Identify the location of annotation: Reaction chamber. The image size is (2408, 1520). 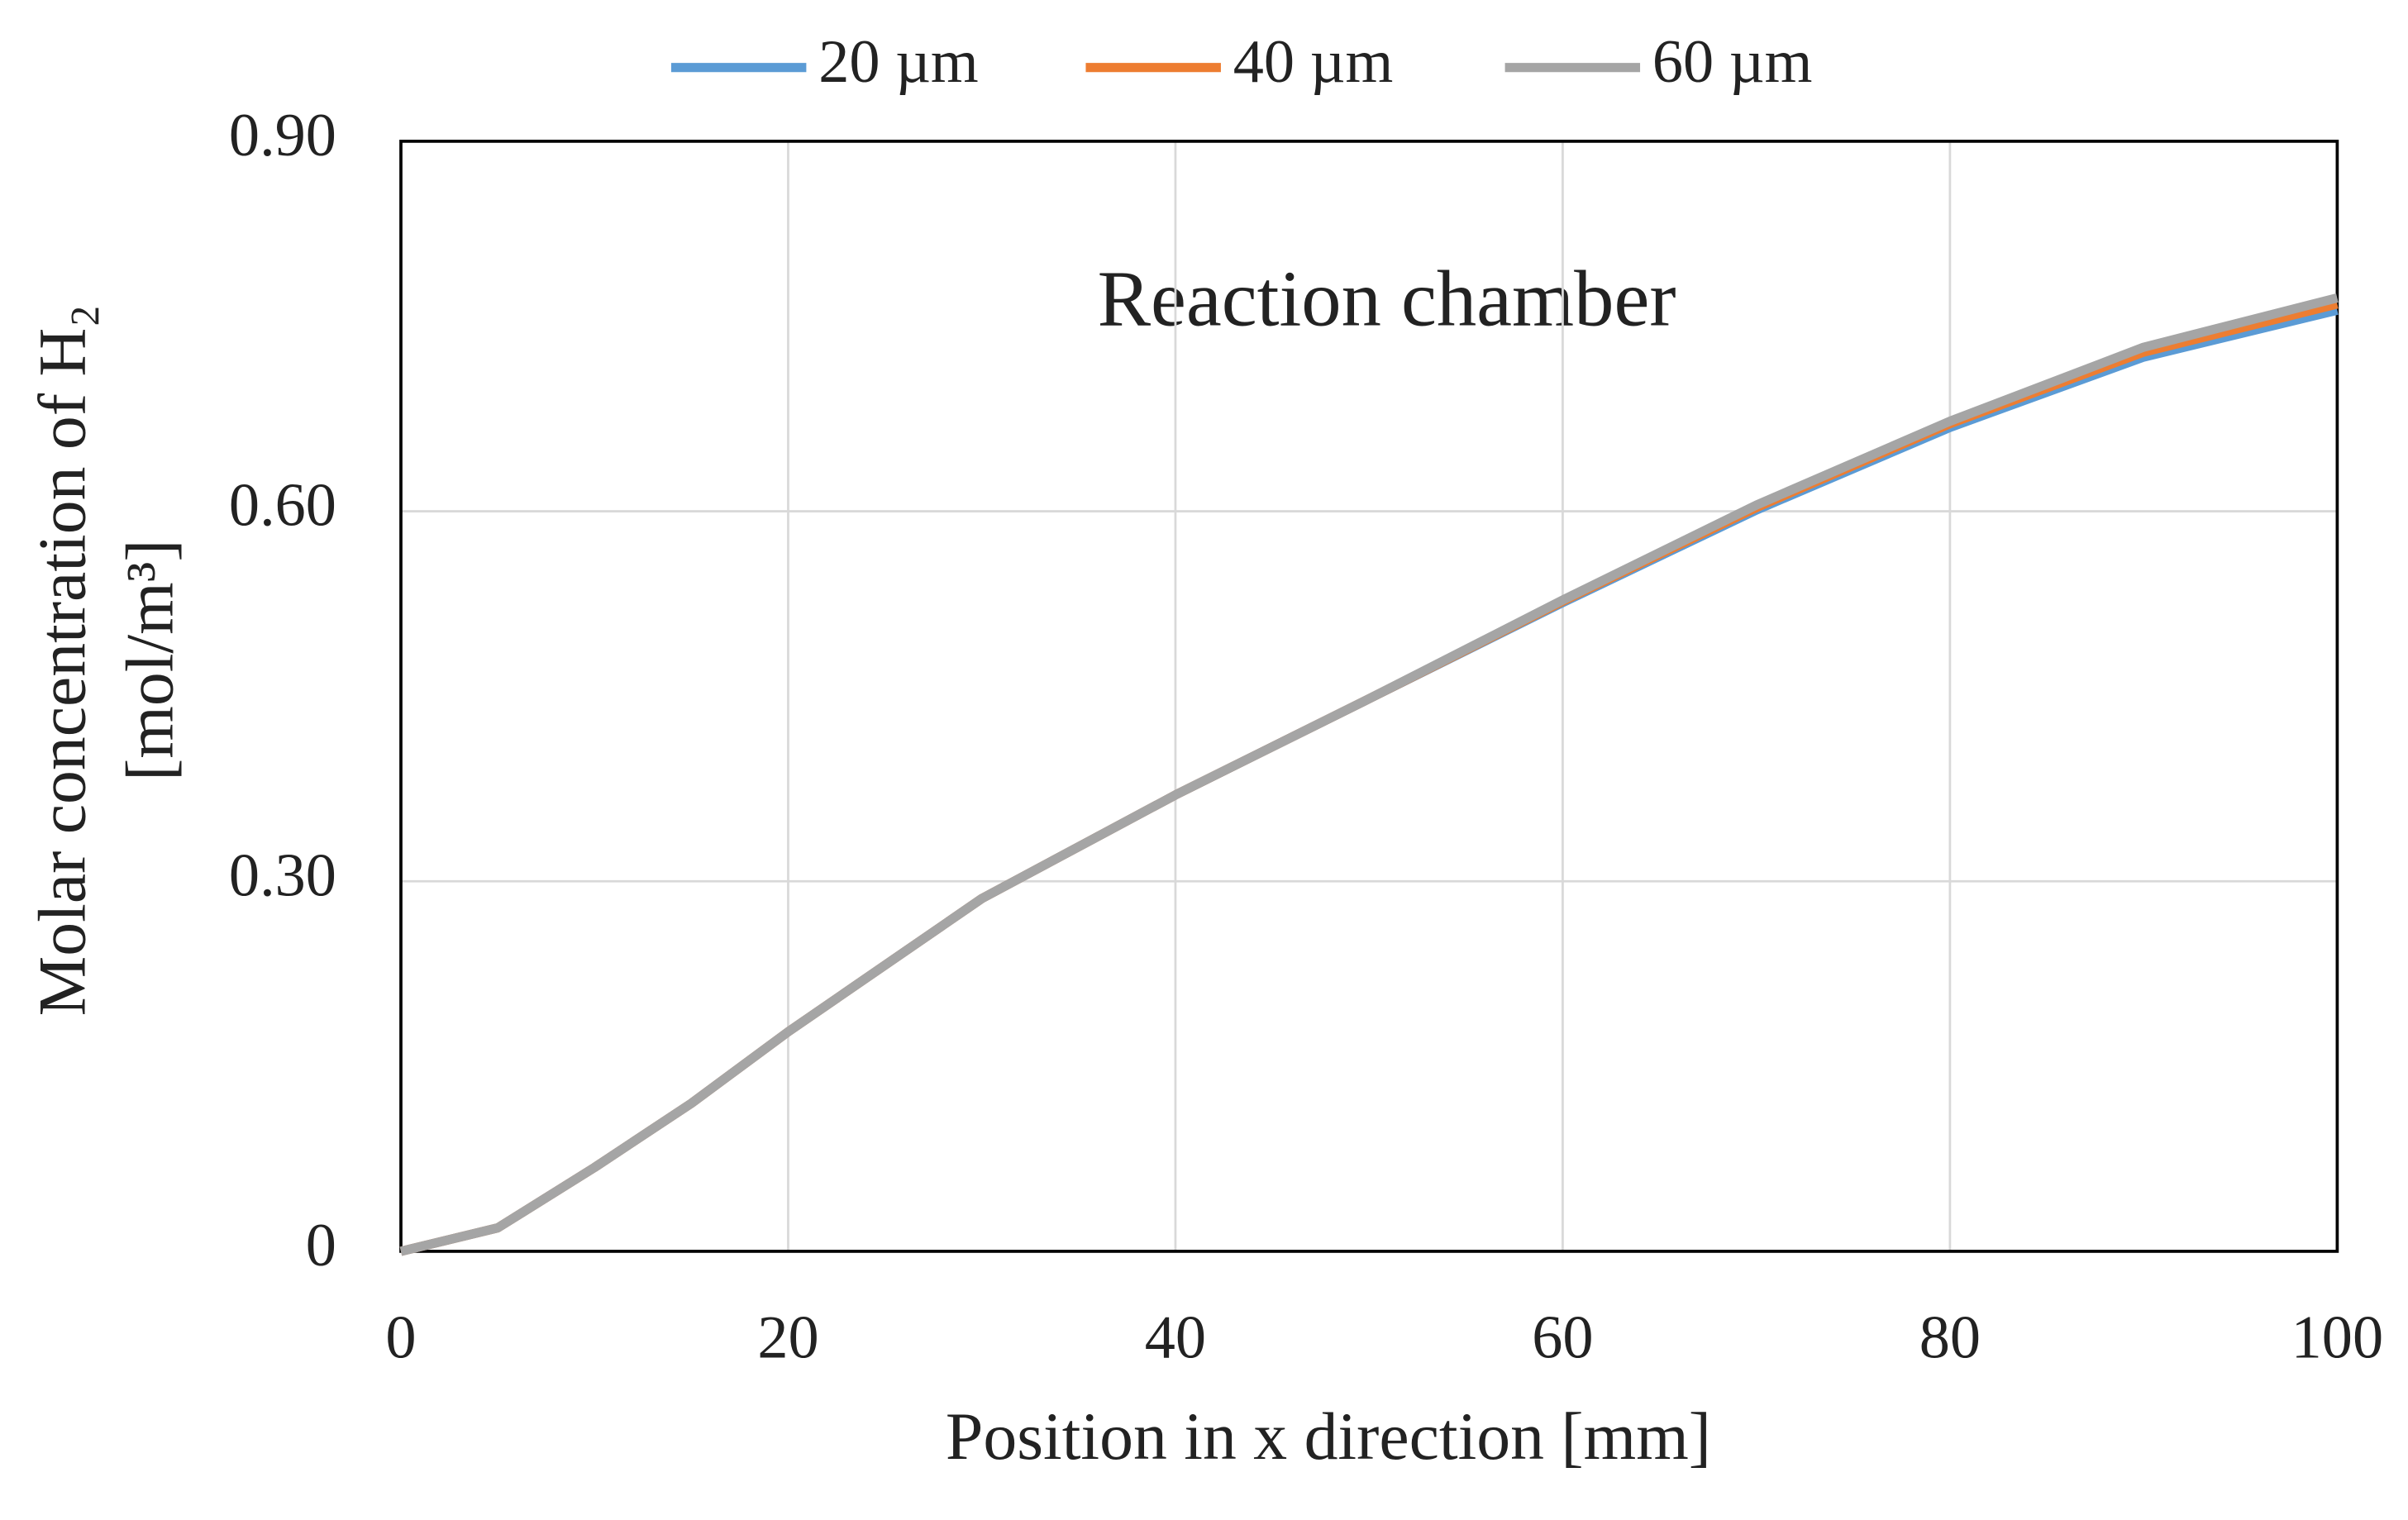
(1387, 299).